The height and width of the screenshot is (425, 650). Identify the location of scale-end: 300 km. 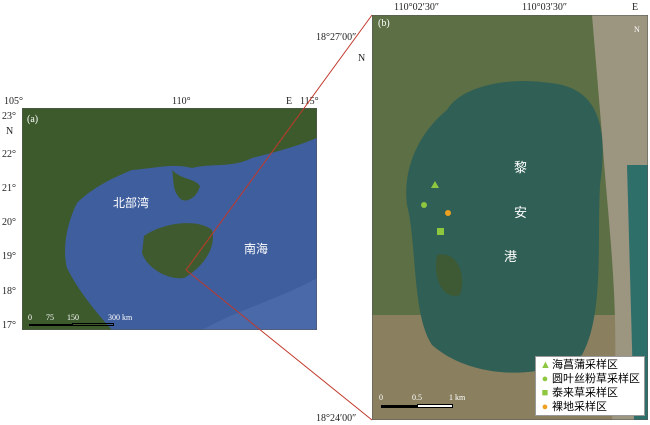
(120, 317).